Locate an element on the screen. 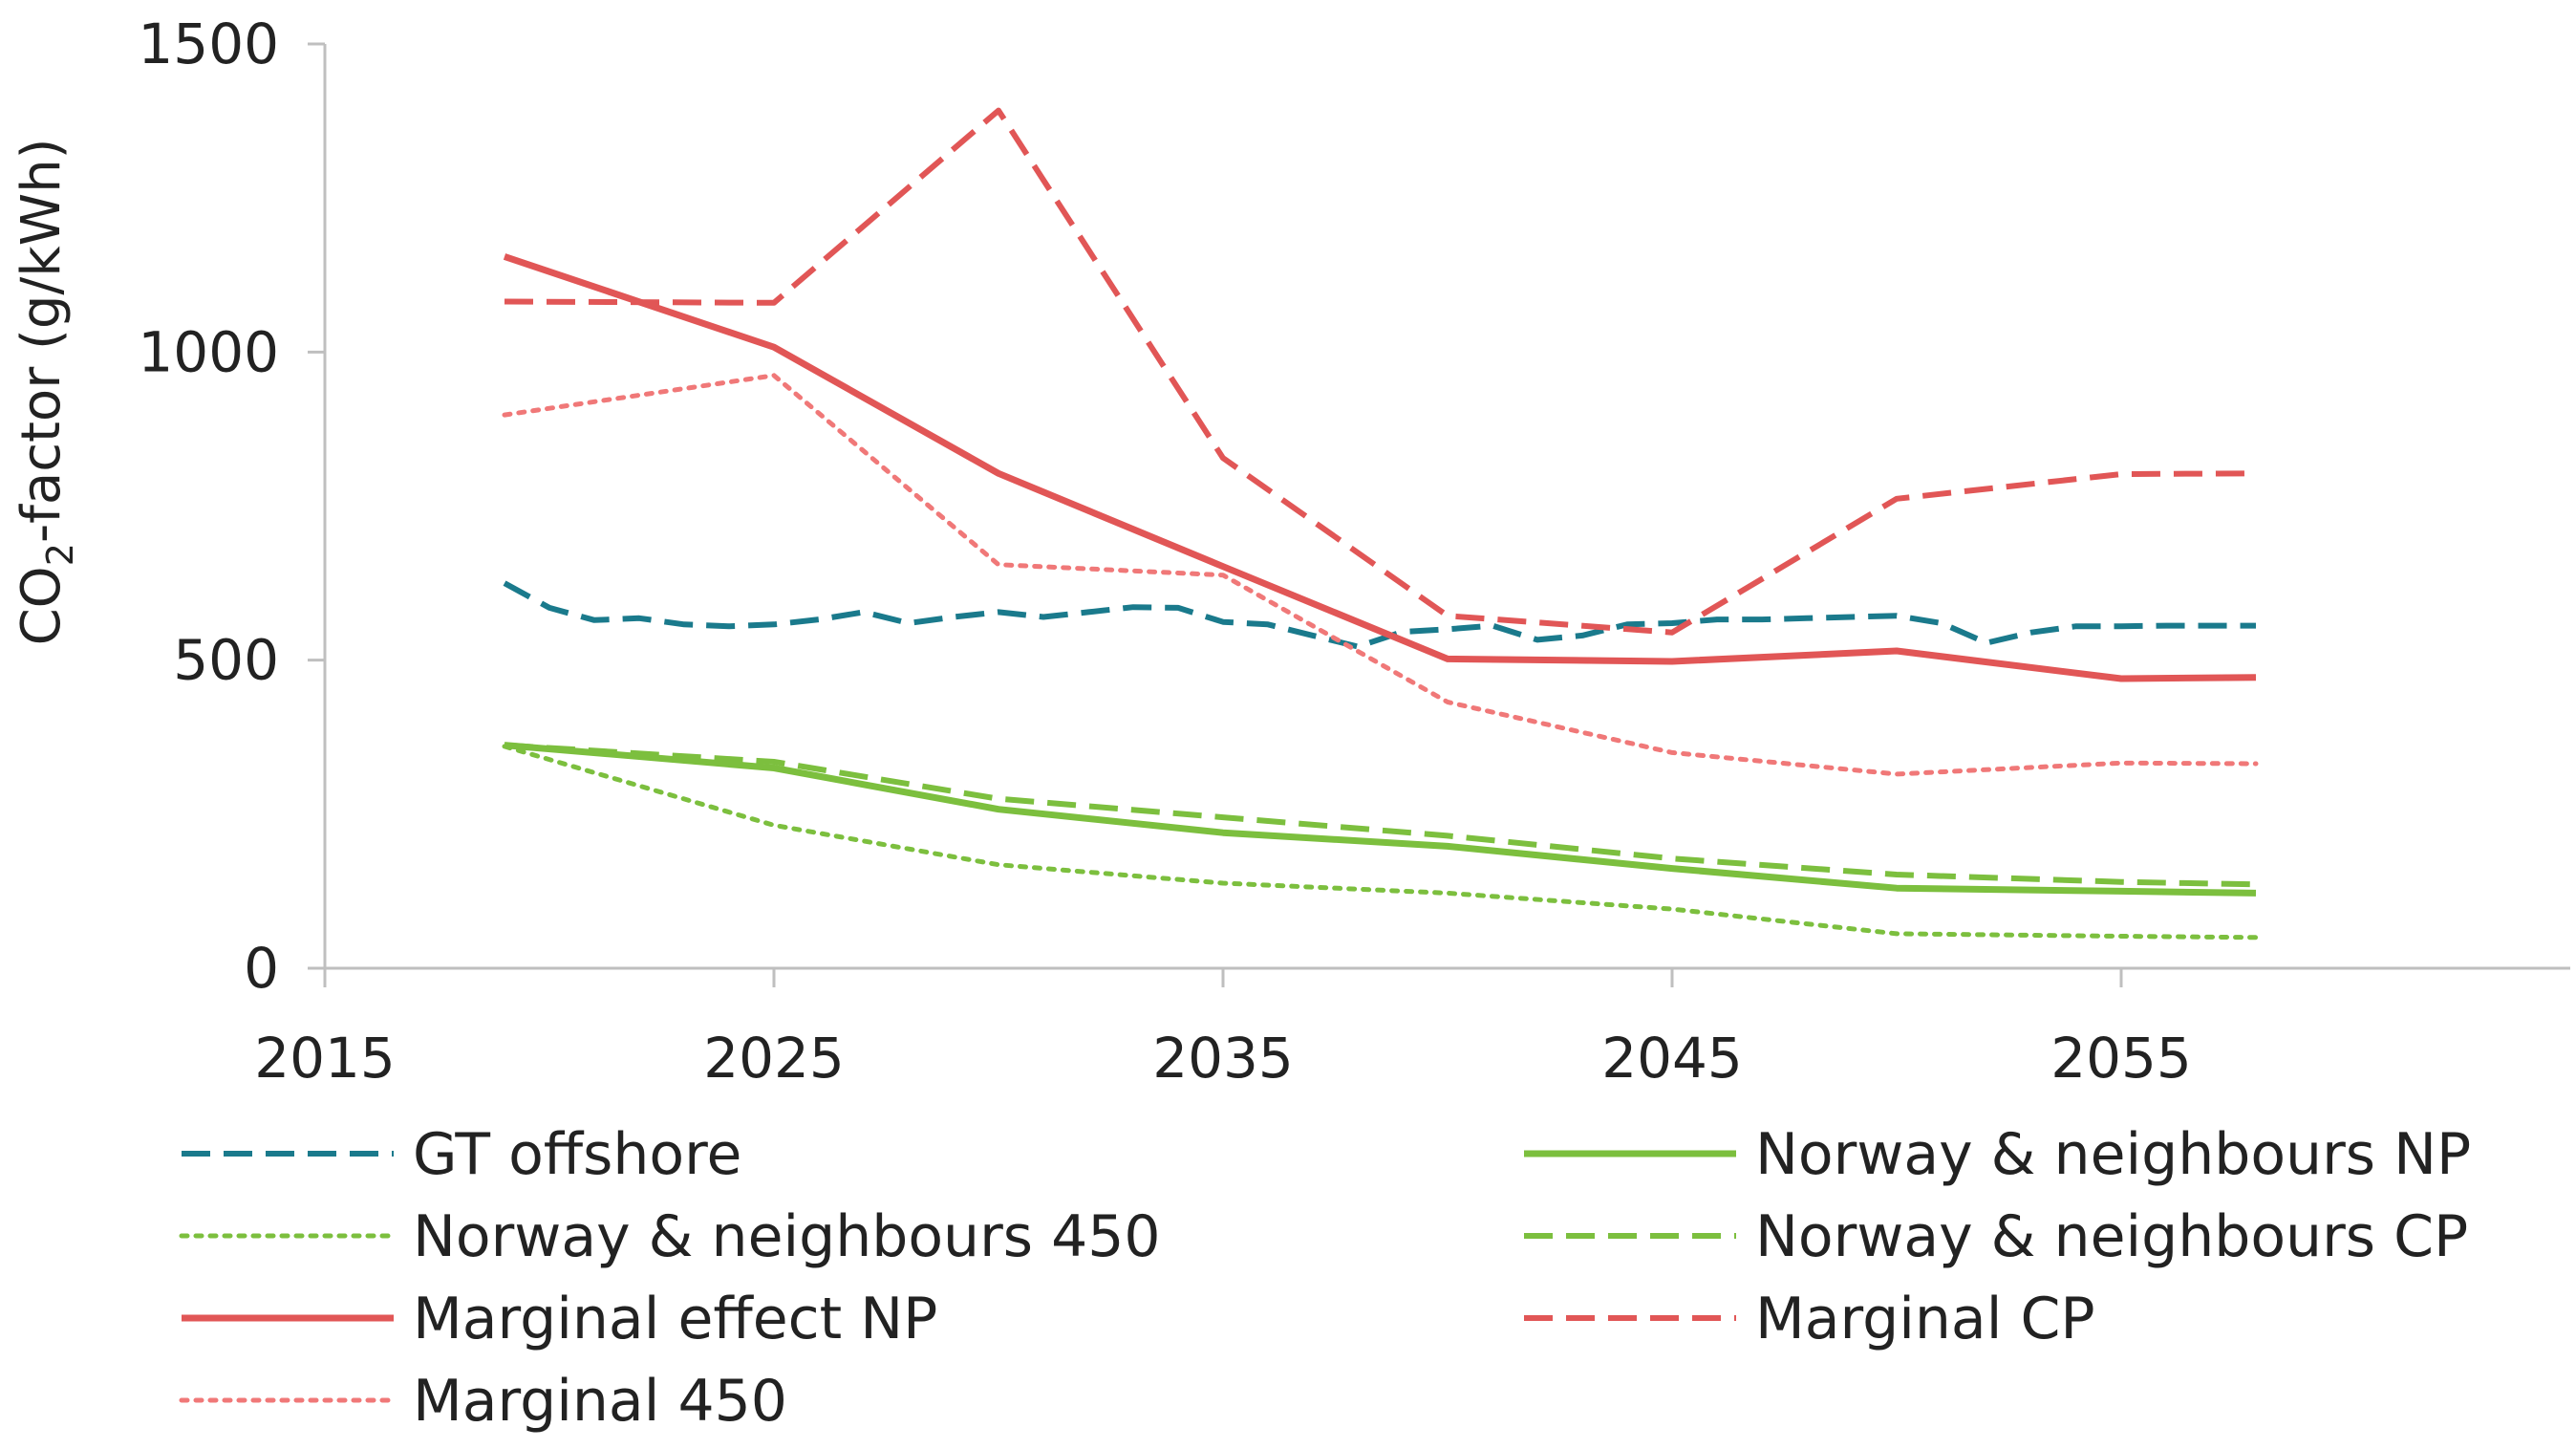  legend-label: Norway & neighbours NP is located at coordinates (2113, 1154).